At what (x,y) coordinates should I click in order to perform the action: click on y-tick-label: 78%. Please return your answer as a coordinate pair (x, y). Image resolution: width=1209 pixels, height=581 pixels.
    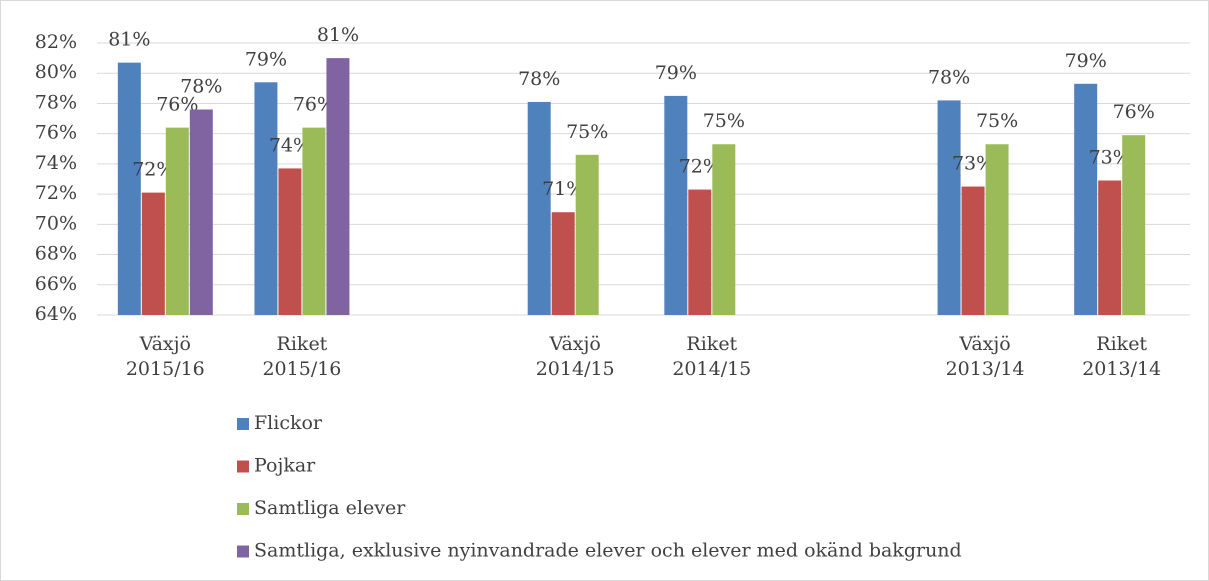
    Looking at the image, I should click on (56, 102).